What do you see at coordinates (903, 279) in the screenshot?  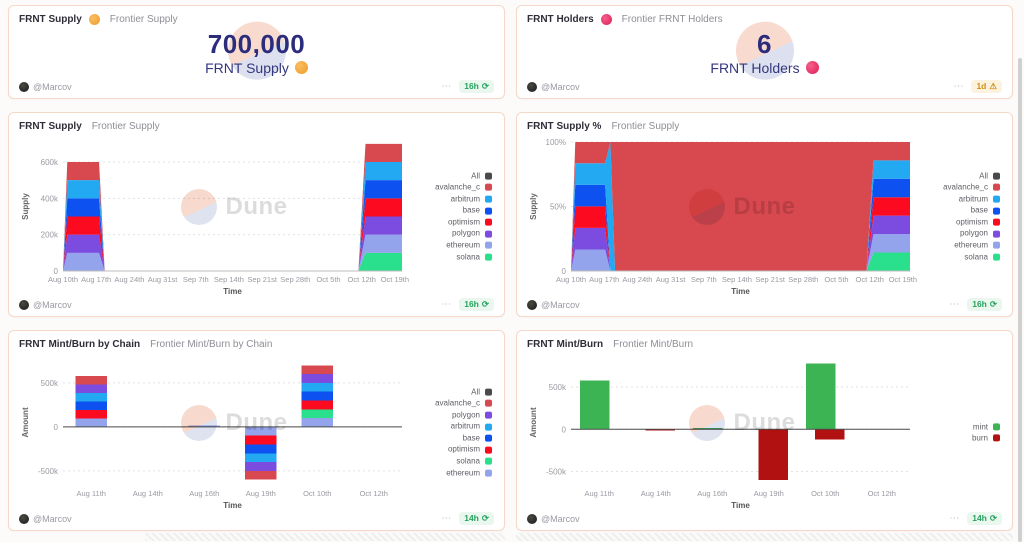 I see `axis-text: Oct 19th` at bounding box center [903, 279].